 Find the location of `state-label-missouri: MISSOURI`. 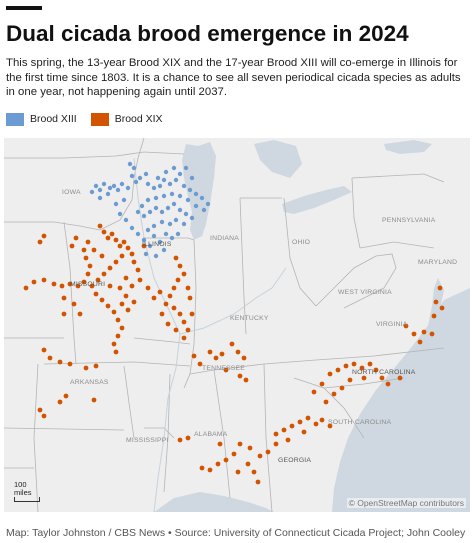

state-label-missouri: MISSOURI is located at coordinates (87, 284).